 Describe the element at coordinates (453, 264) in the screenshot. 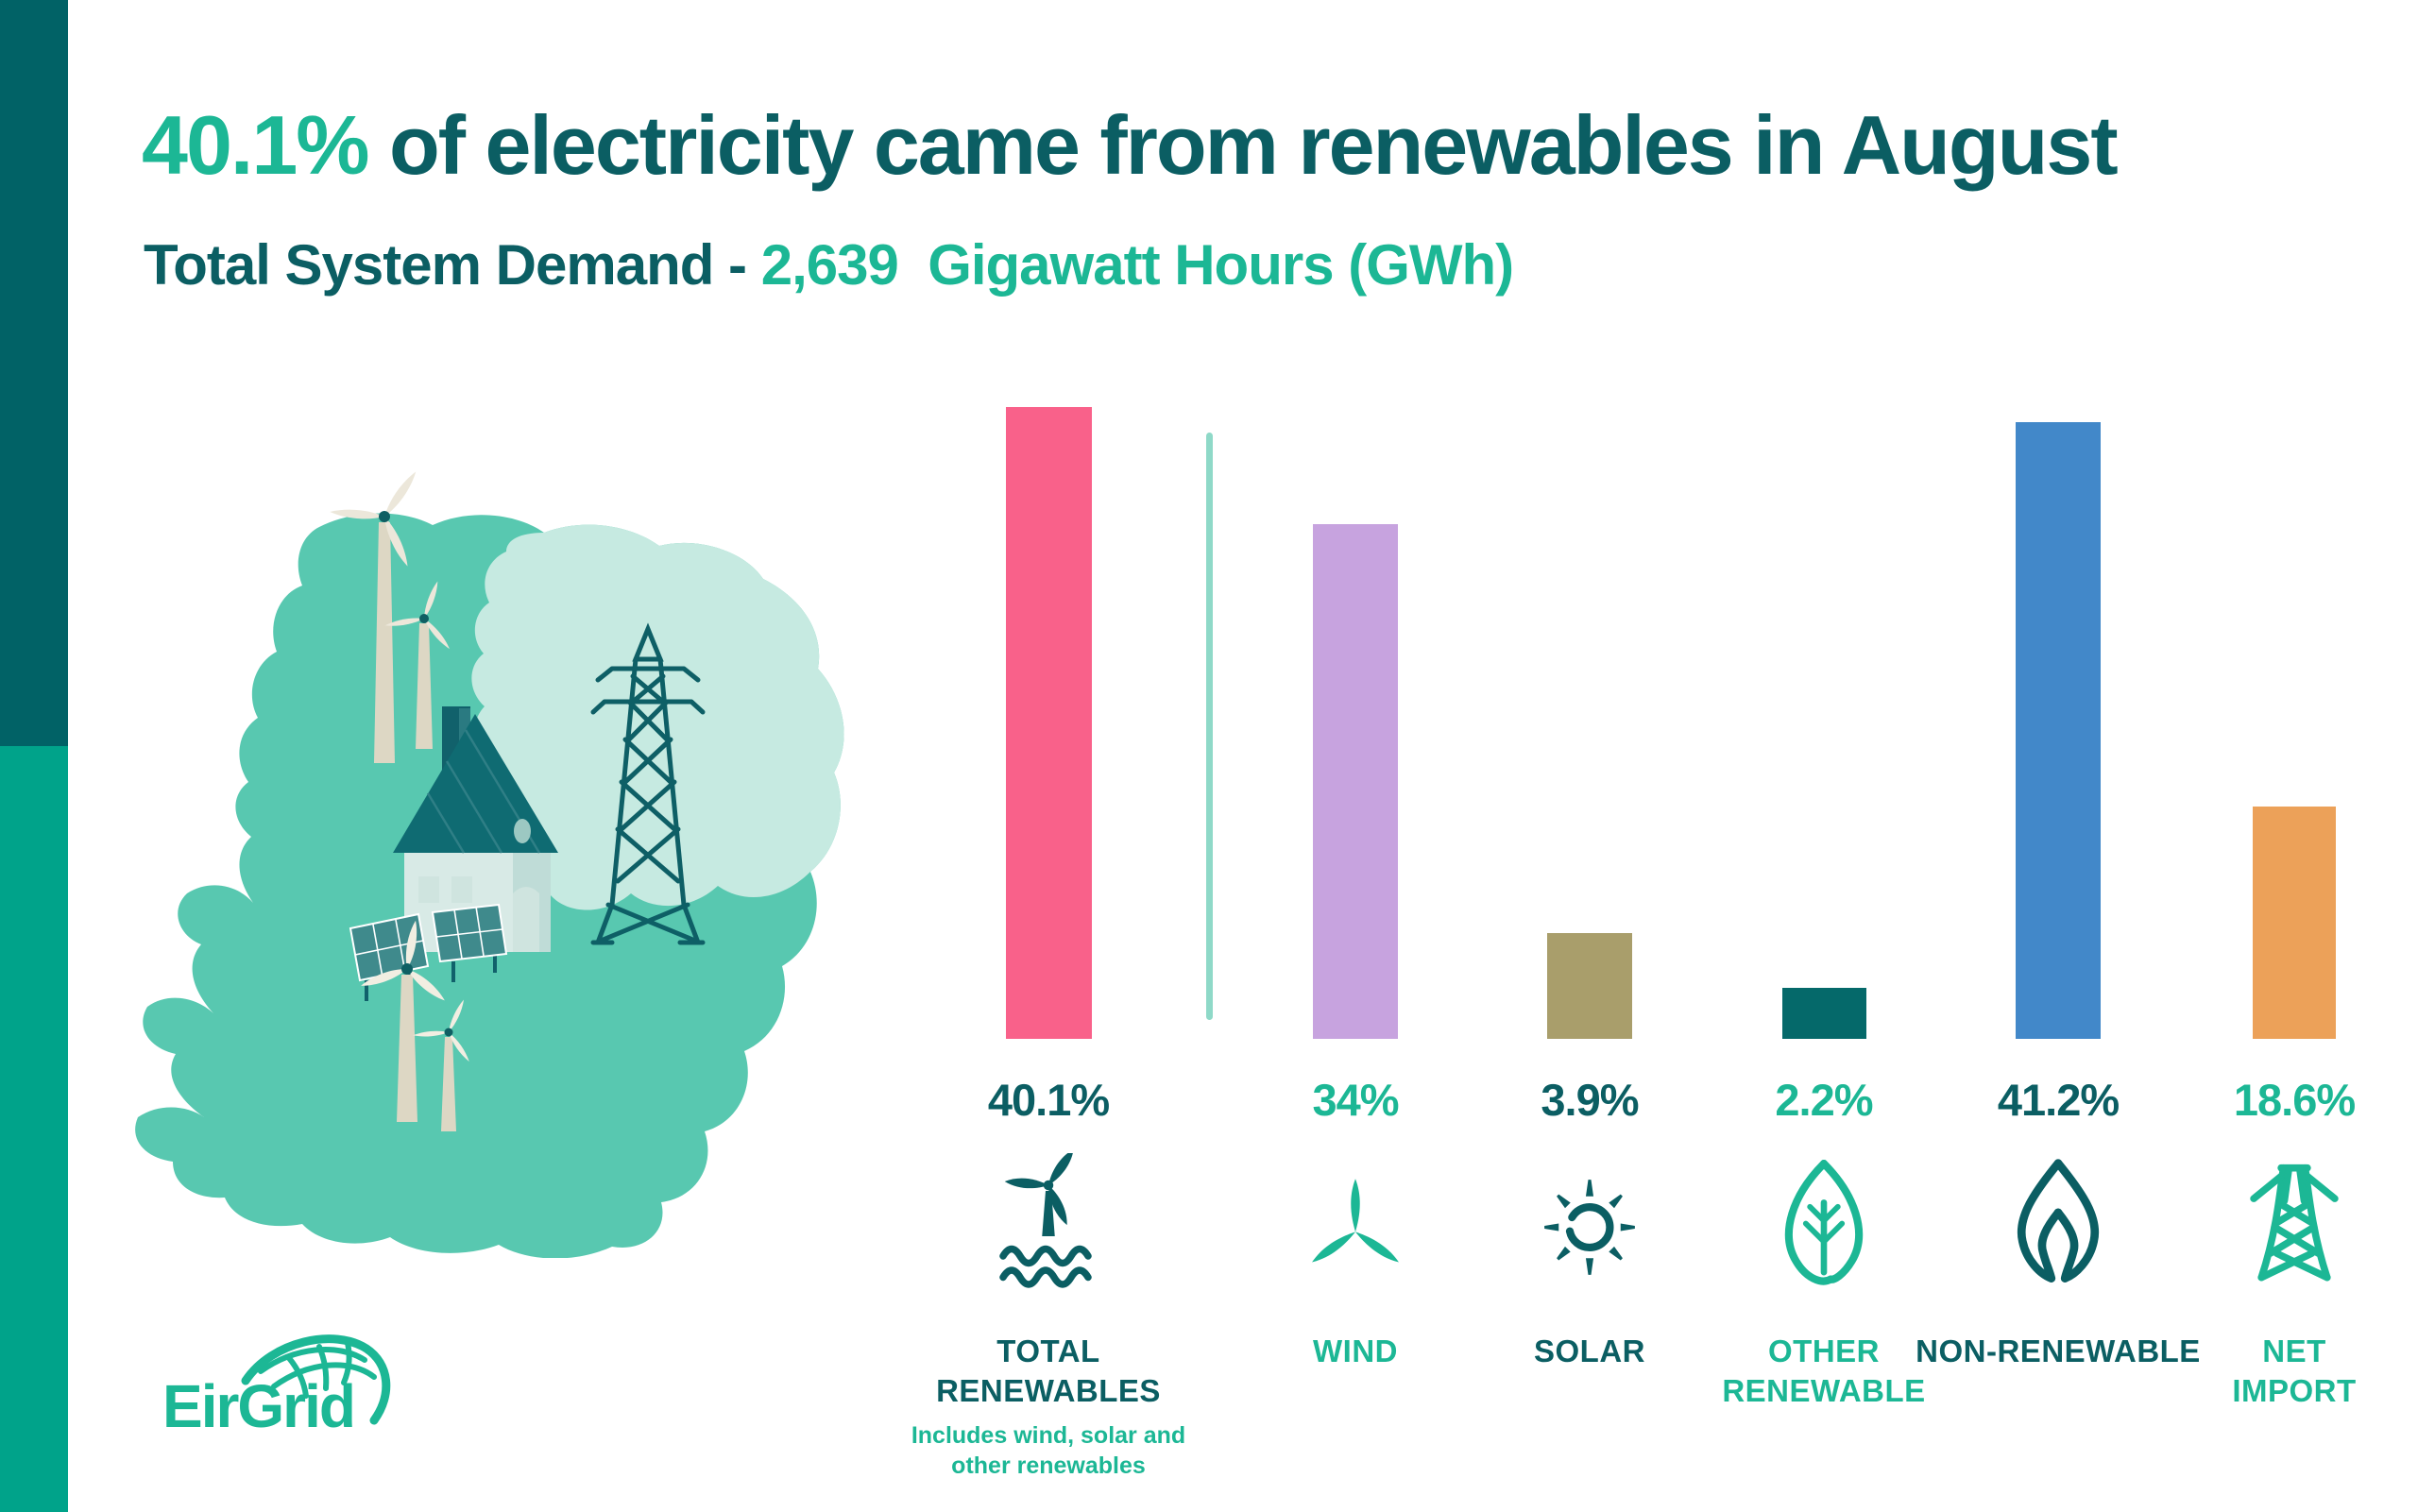

I see `subtitle-demand-label: Total System Demand -` at that location.